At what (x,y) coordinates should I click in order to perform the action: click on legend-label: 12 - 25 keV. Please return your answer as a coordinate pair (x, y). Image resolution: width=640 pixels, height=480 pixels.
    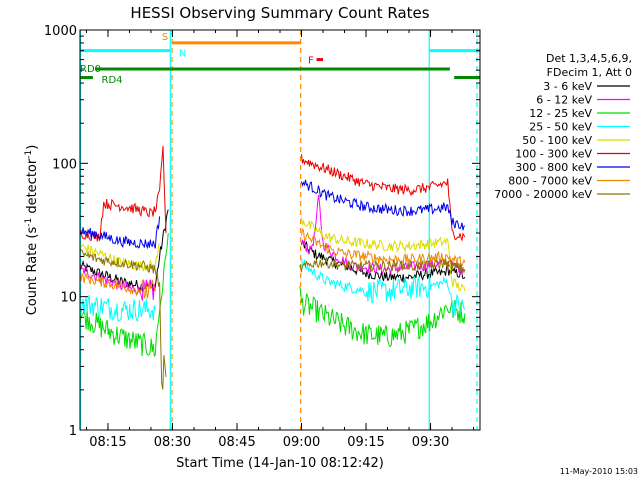
    Looking at the image, I should click on (560, 113).